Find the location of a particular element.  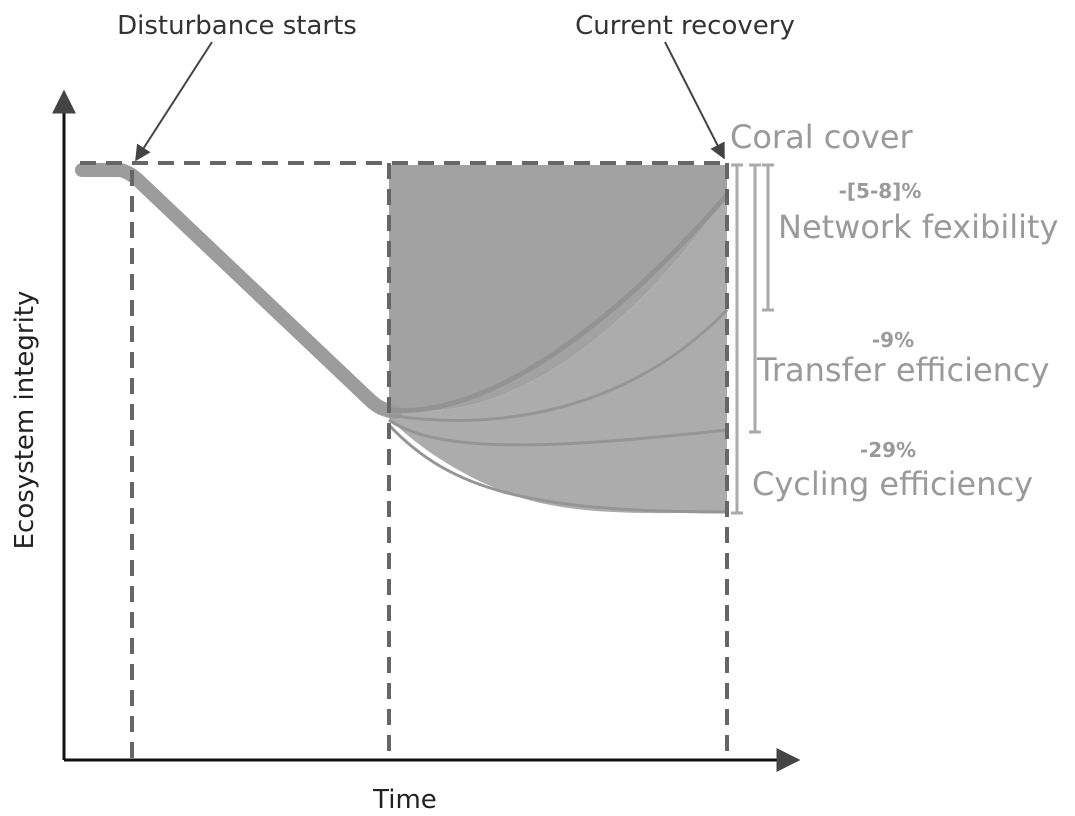

decline-band is located at coordinates (238, 291).